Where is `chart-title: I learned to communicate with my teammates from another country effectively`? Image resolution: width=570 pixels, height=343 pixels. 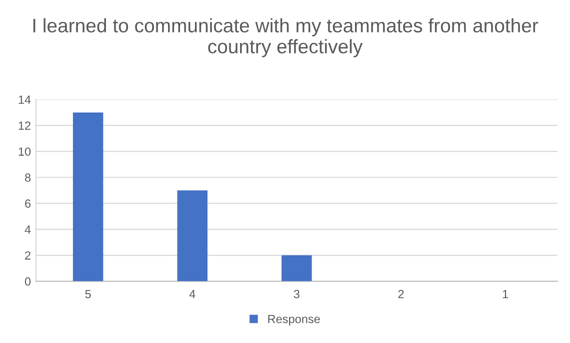 chart-title: I learned to communicate with my teammates from another country effectively is located at coordinates (285, 38).